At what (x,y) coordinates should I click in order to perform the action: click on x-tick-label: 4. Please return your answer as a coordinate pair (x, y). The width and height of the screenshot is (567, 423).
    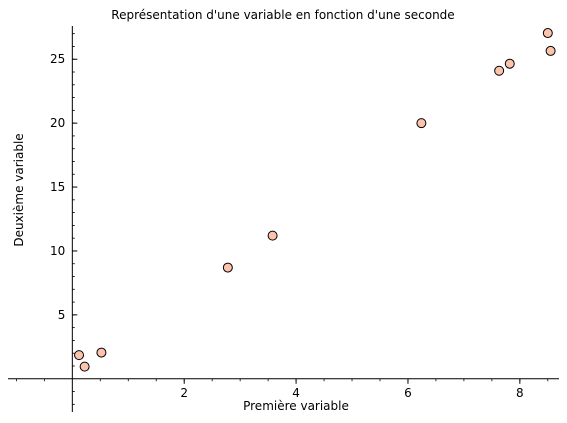
    Looking at the image, I should click on (296, 393).